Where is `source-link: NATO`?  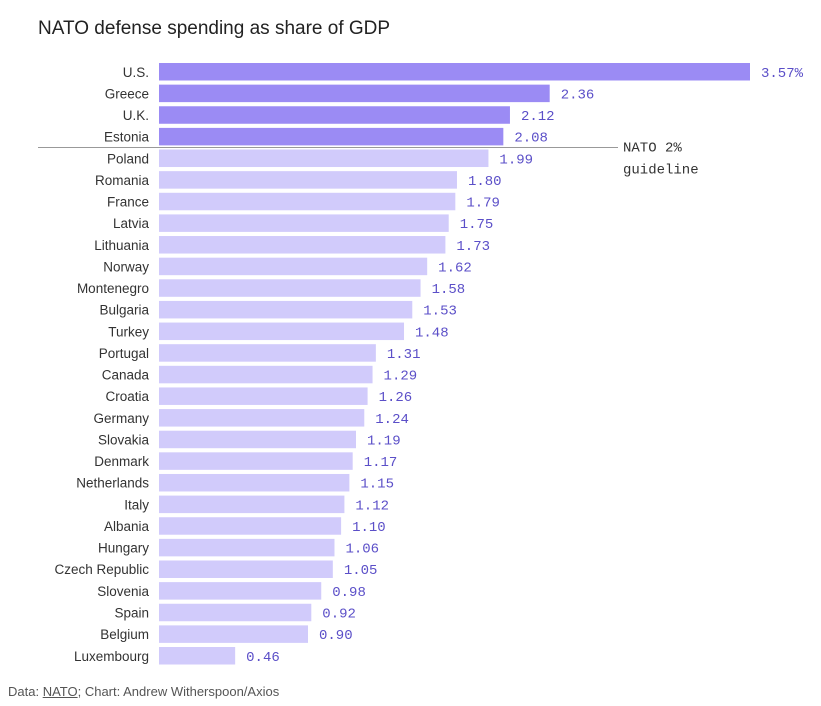
source-link: NATO is located at coordinates (60, 691).